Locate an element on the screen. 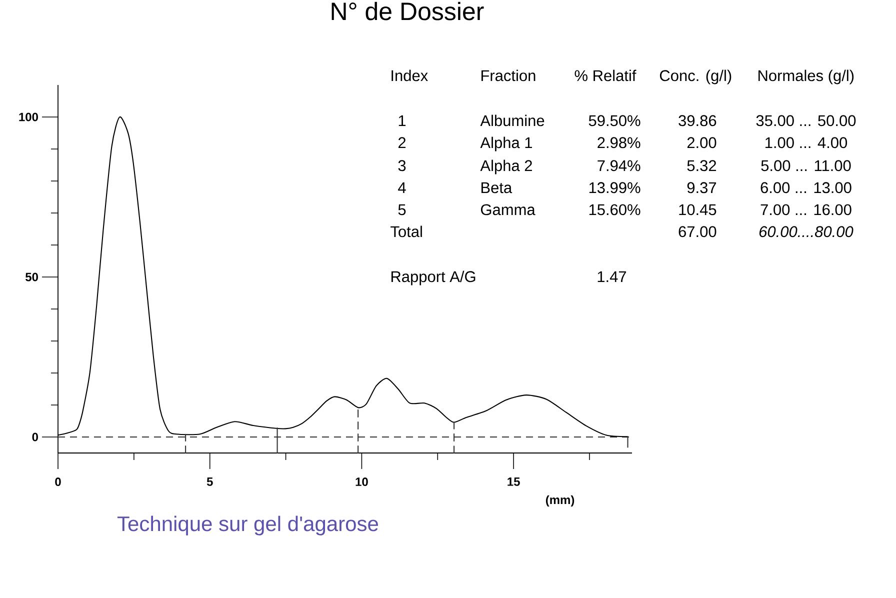 This screenshot has width=896, height=598. annotation: 4 is located at coordinates (402, 188).